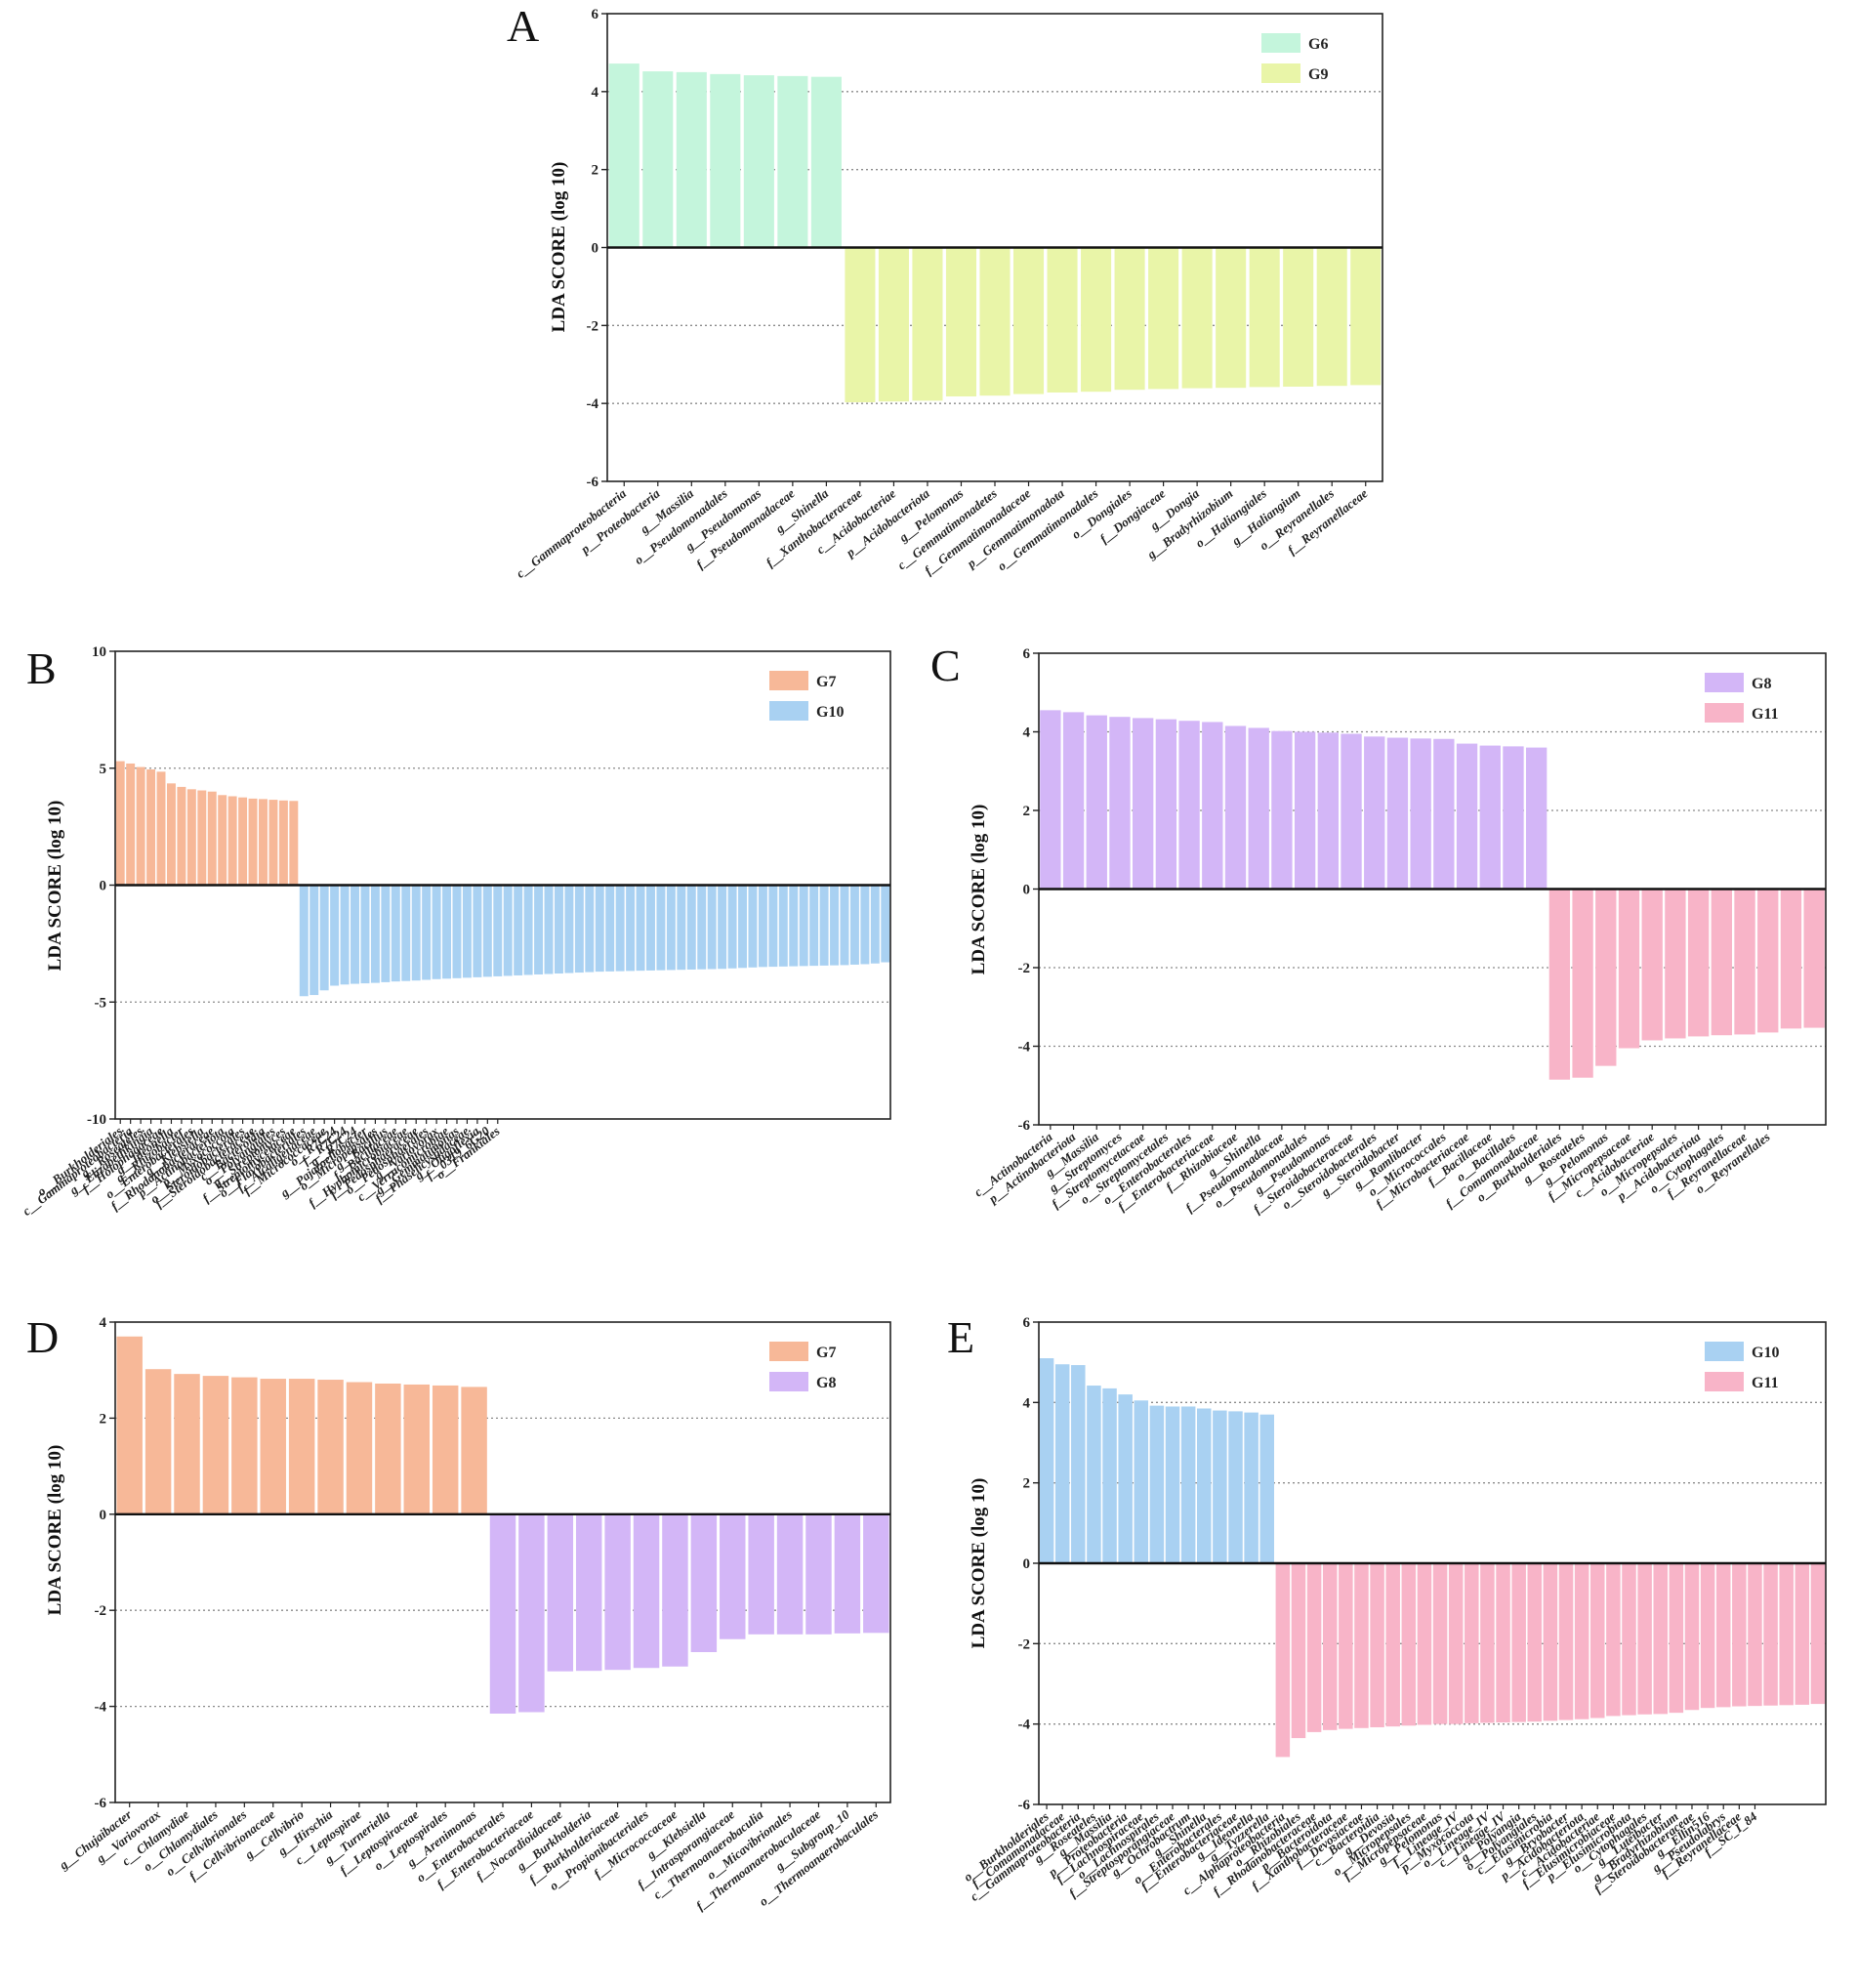 This screenshot has width=1857, height=1988. Describe the element at coordinates (1142, 1481) in the screenshot. I see `bar-f__Lachnospiraceae` at that location.